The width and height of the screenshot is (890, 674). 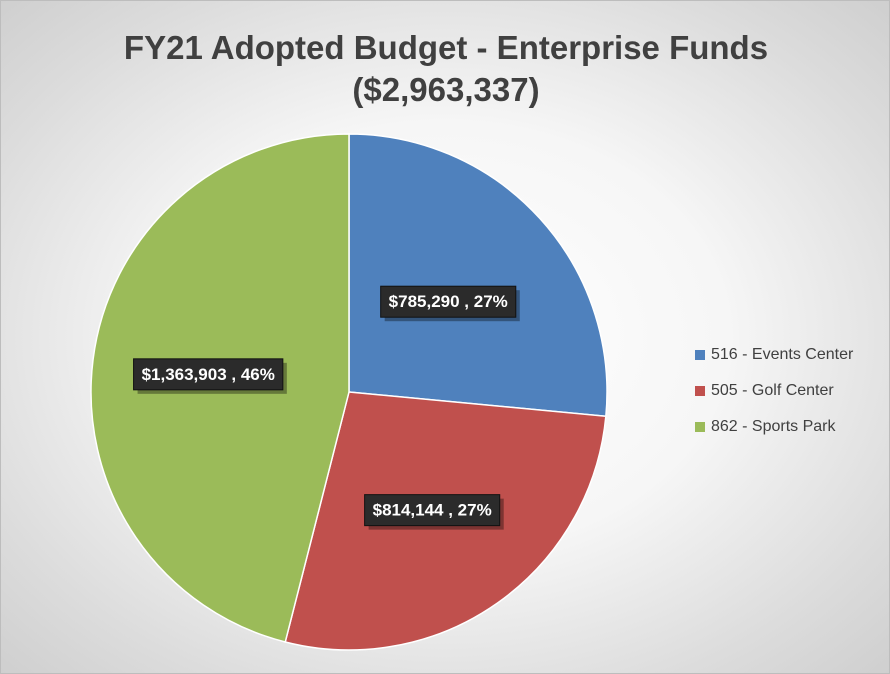 What do you see at coordinates (446, 89) in the screenshot?
I see `chart-subtitle: ($2,963,337)` at bounding box center [446, 89].